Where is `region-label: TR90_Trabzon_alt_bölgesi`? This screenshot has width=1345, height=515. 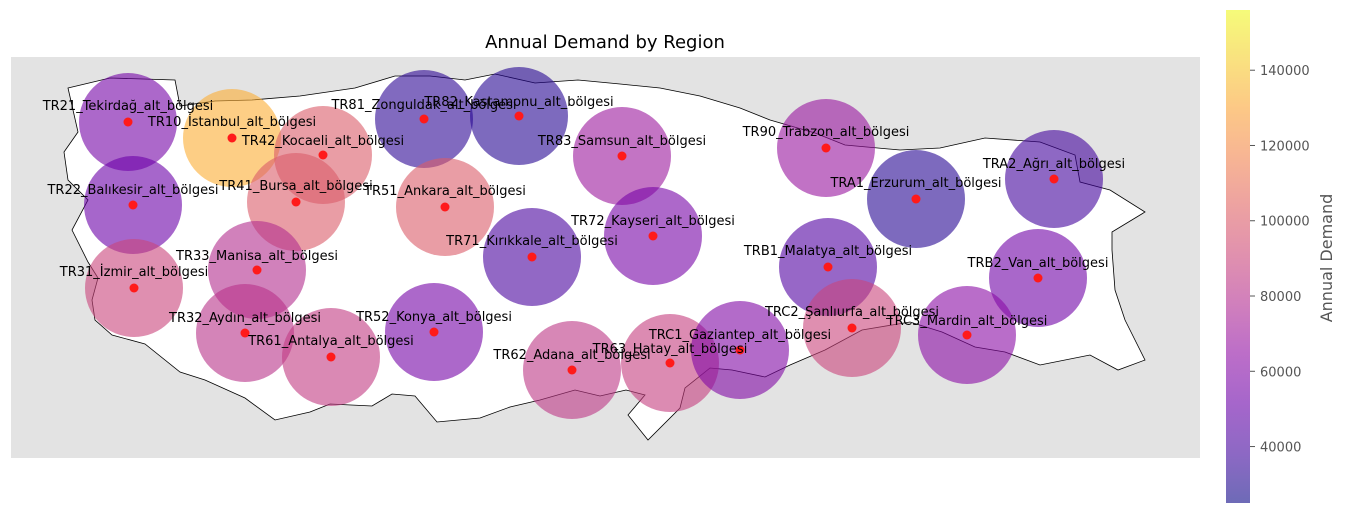 region-label: TR90_Trabzon_alt_bölgesi is located at coordinates (826, 132).